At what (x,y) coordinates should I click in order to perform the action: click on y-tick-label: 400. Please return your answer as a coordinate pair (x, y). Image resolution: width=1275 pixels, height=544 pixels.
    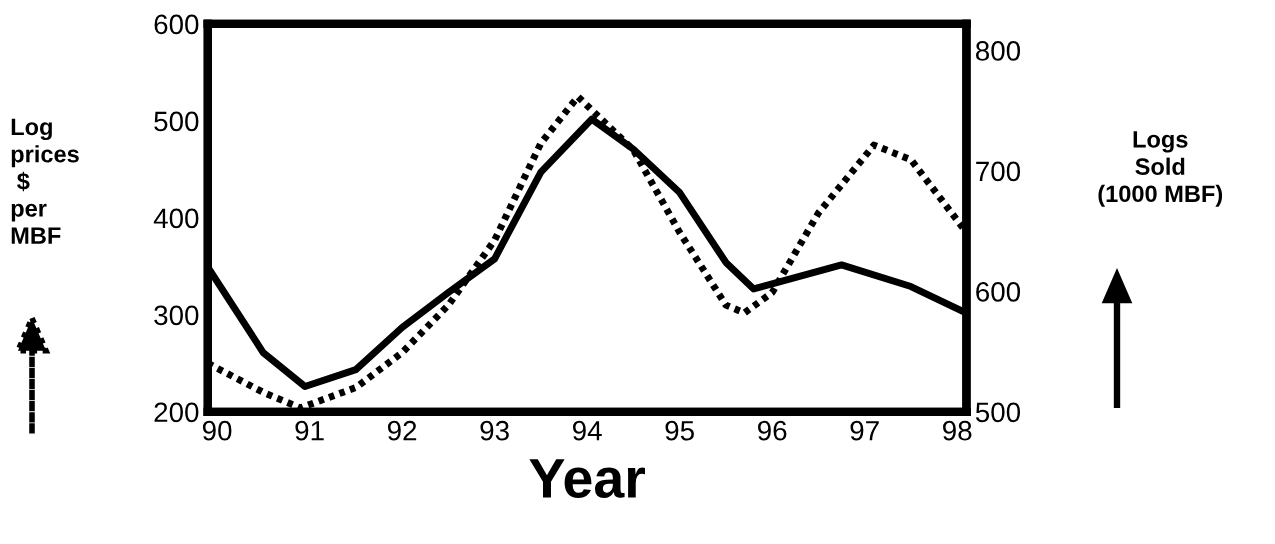
    Looking at the image, I should click on (176, 218).